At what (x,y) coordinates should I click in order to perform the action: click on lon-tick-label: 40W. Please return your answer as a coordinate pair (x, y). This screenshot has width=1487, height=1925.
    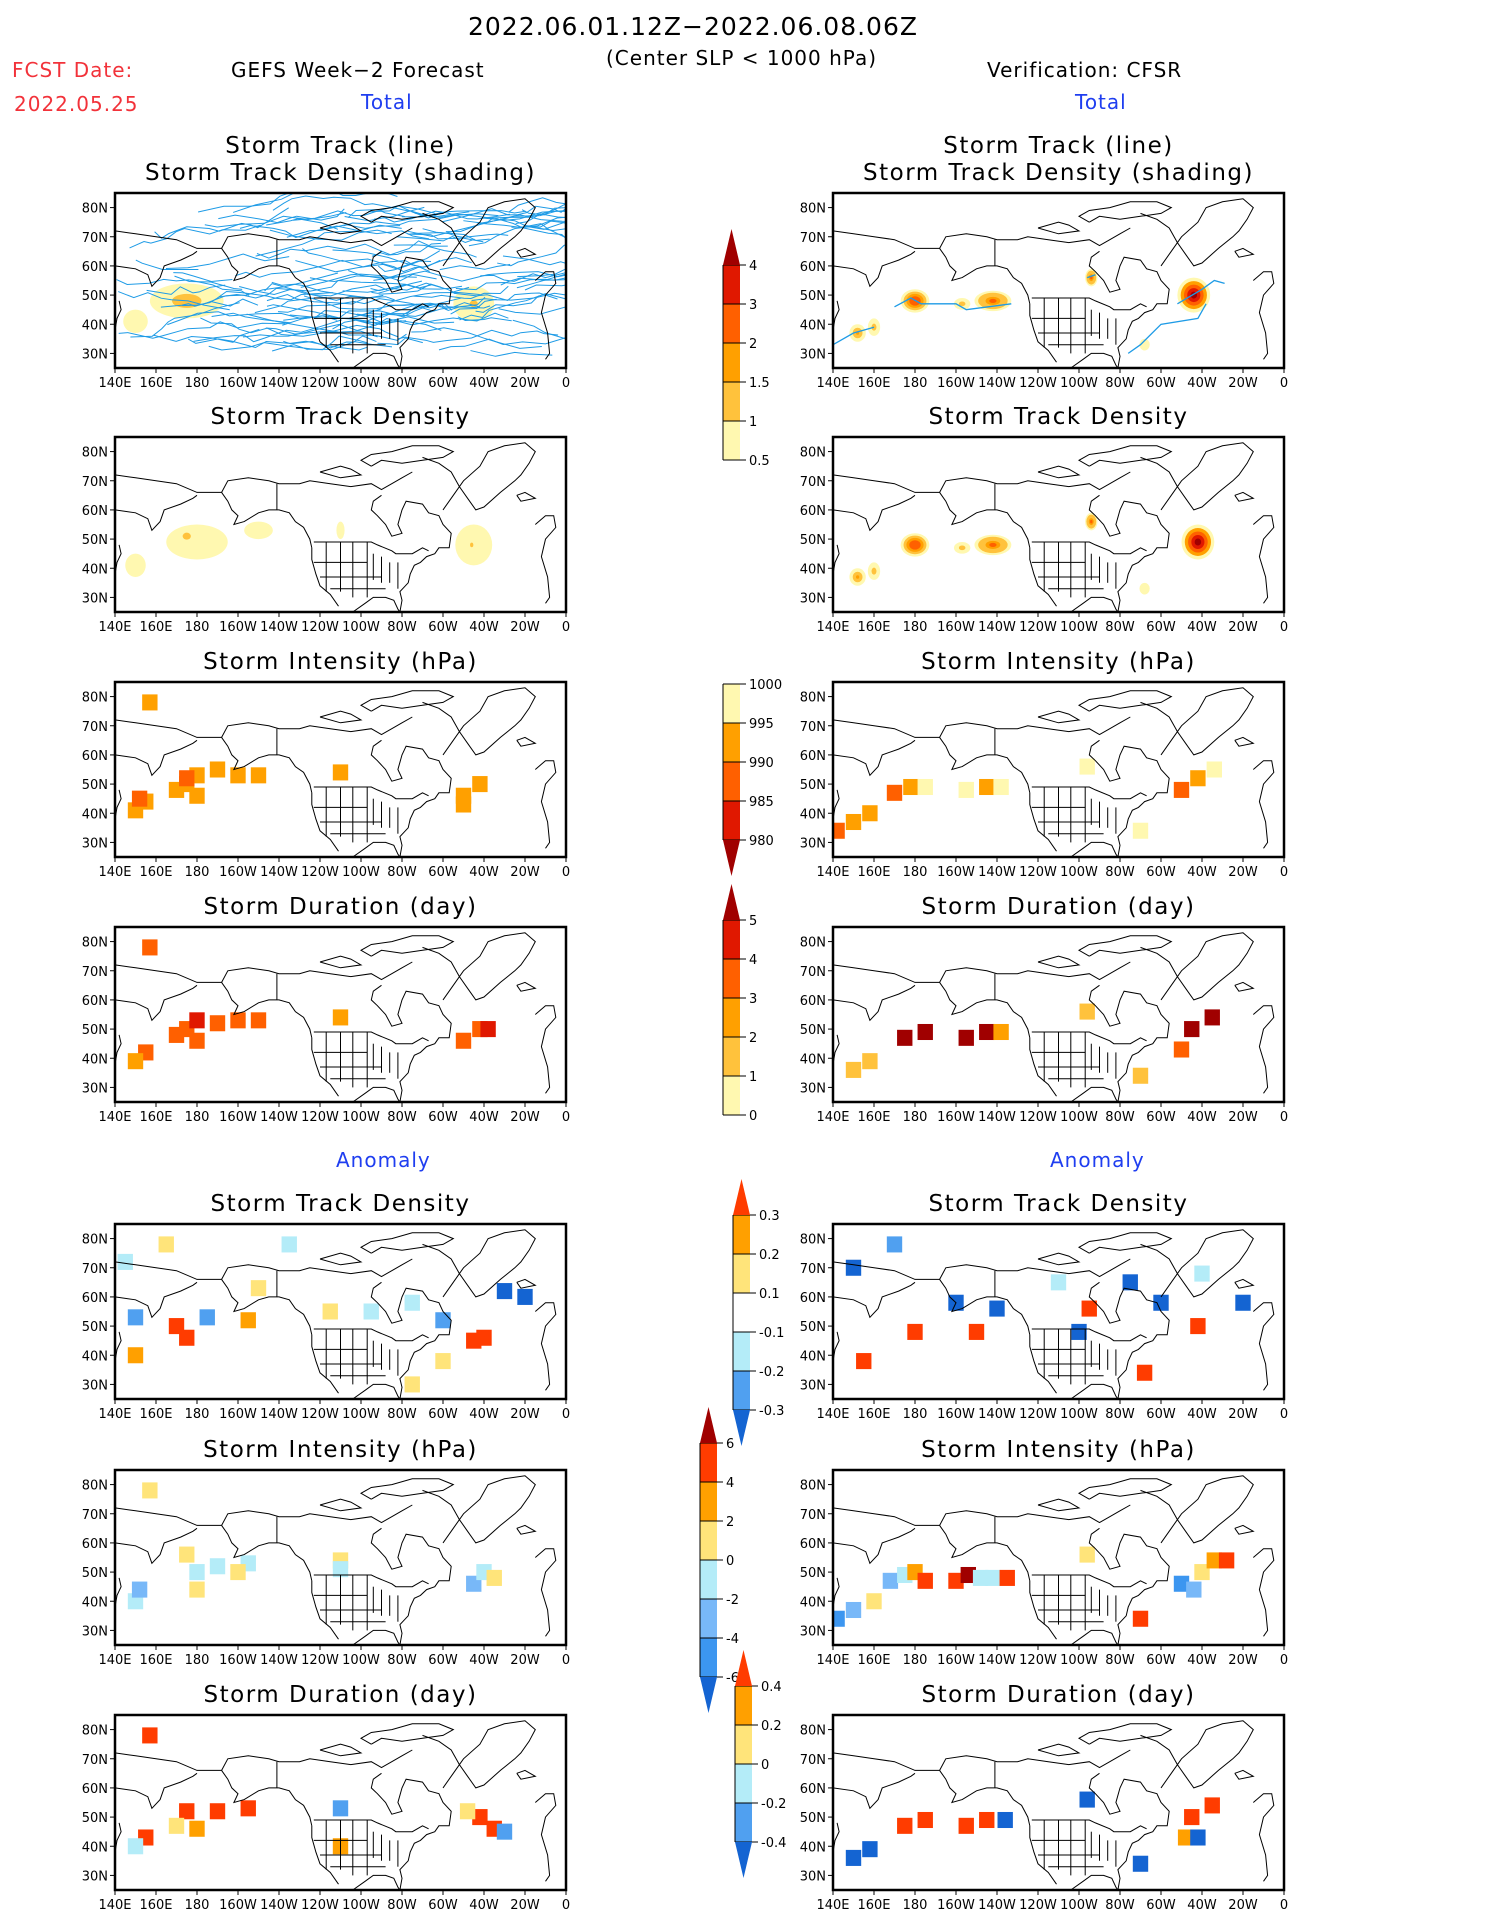
    Looking at the image, I should click on (484, 1117).